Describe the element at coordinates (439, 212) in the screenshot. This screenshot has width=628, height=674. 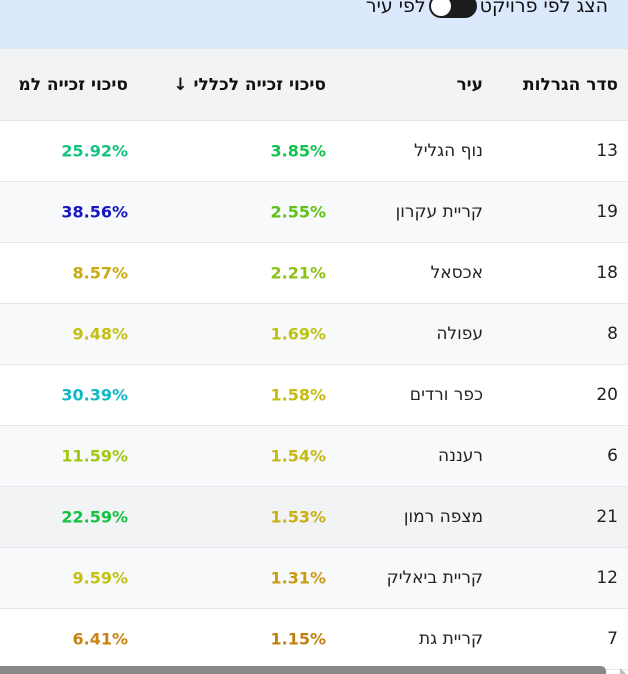
I see `cell-city: קריית עקרון` at that location.